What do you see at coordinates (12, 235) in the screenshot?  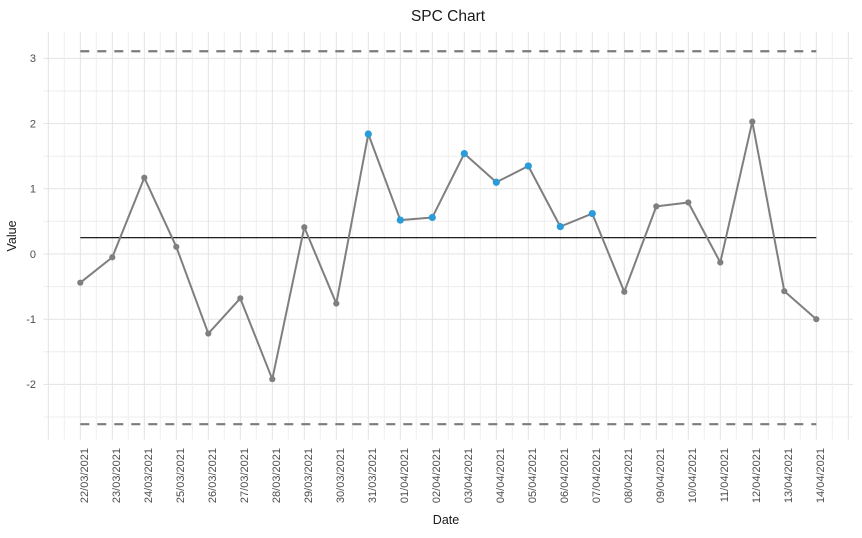 I see `y-axis-title: Value` at bounding box center [12, 235].